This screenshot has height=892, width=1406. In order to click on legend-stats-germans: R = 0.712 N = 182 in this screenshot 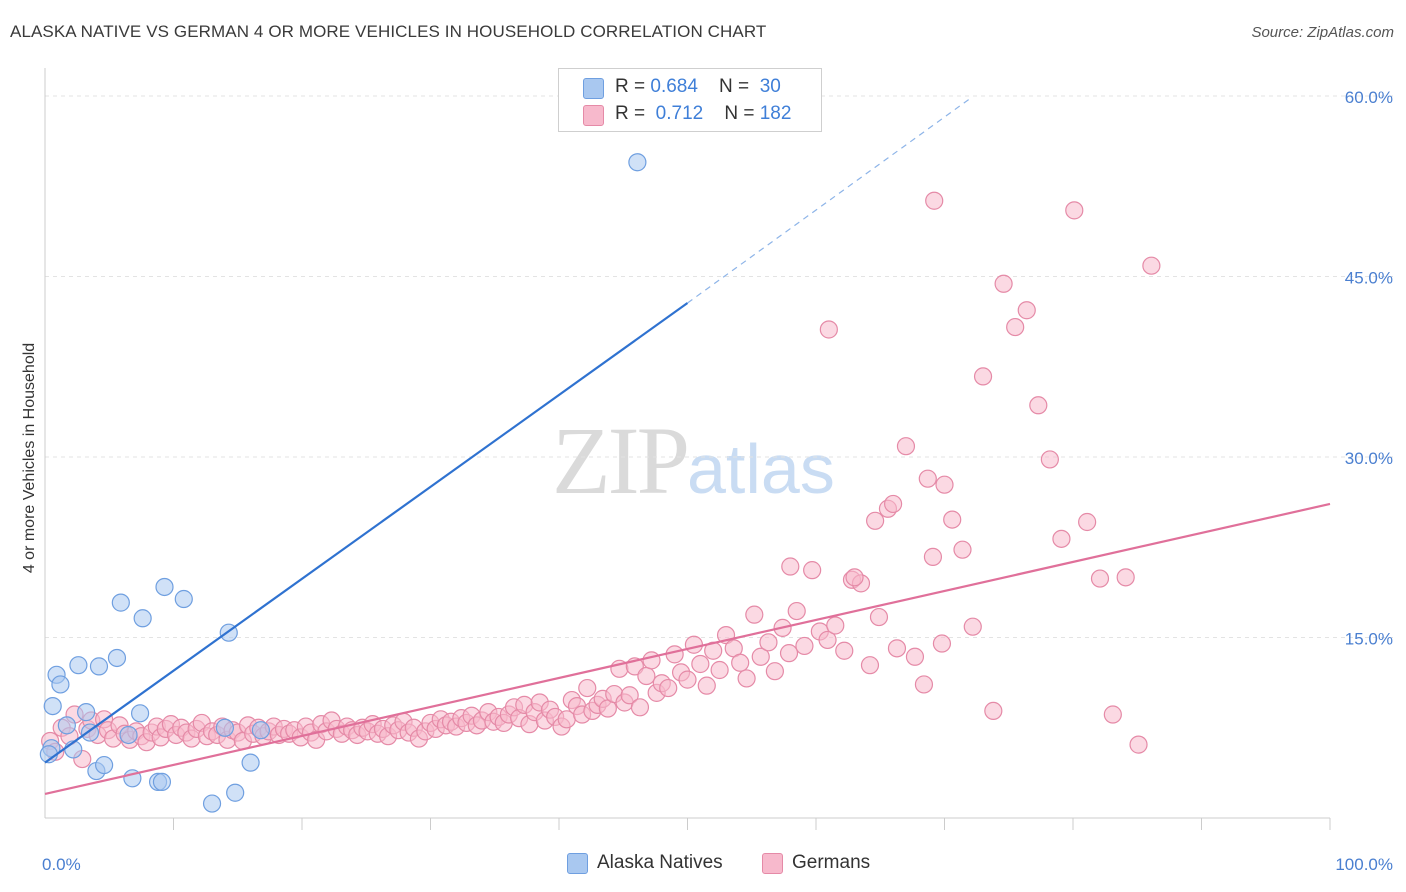, I will do `click(703, 114)`.